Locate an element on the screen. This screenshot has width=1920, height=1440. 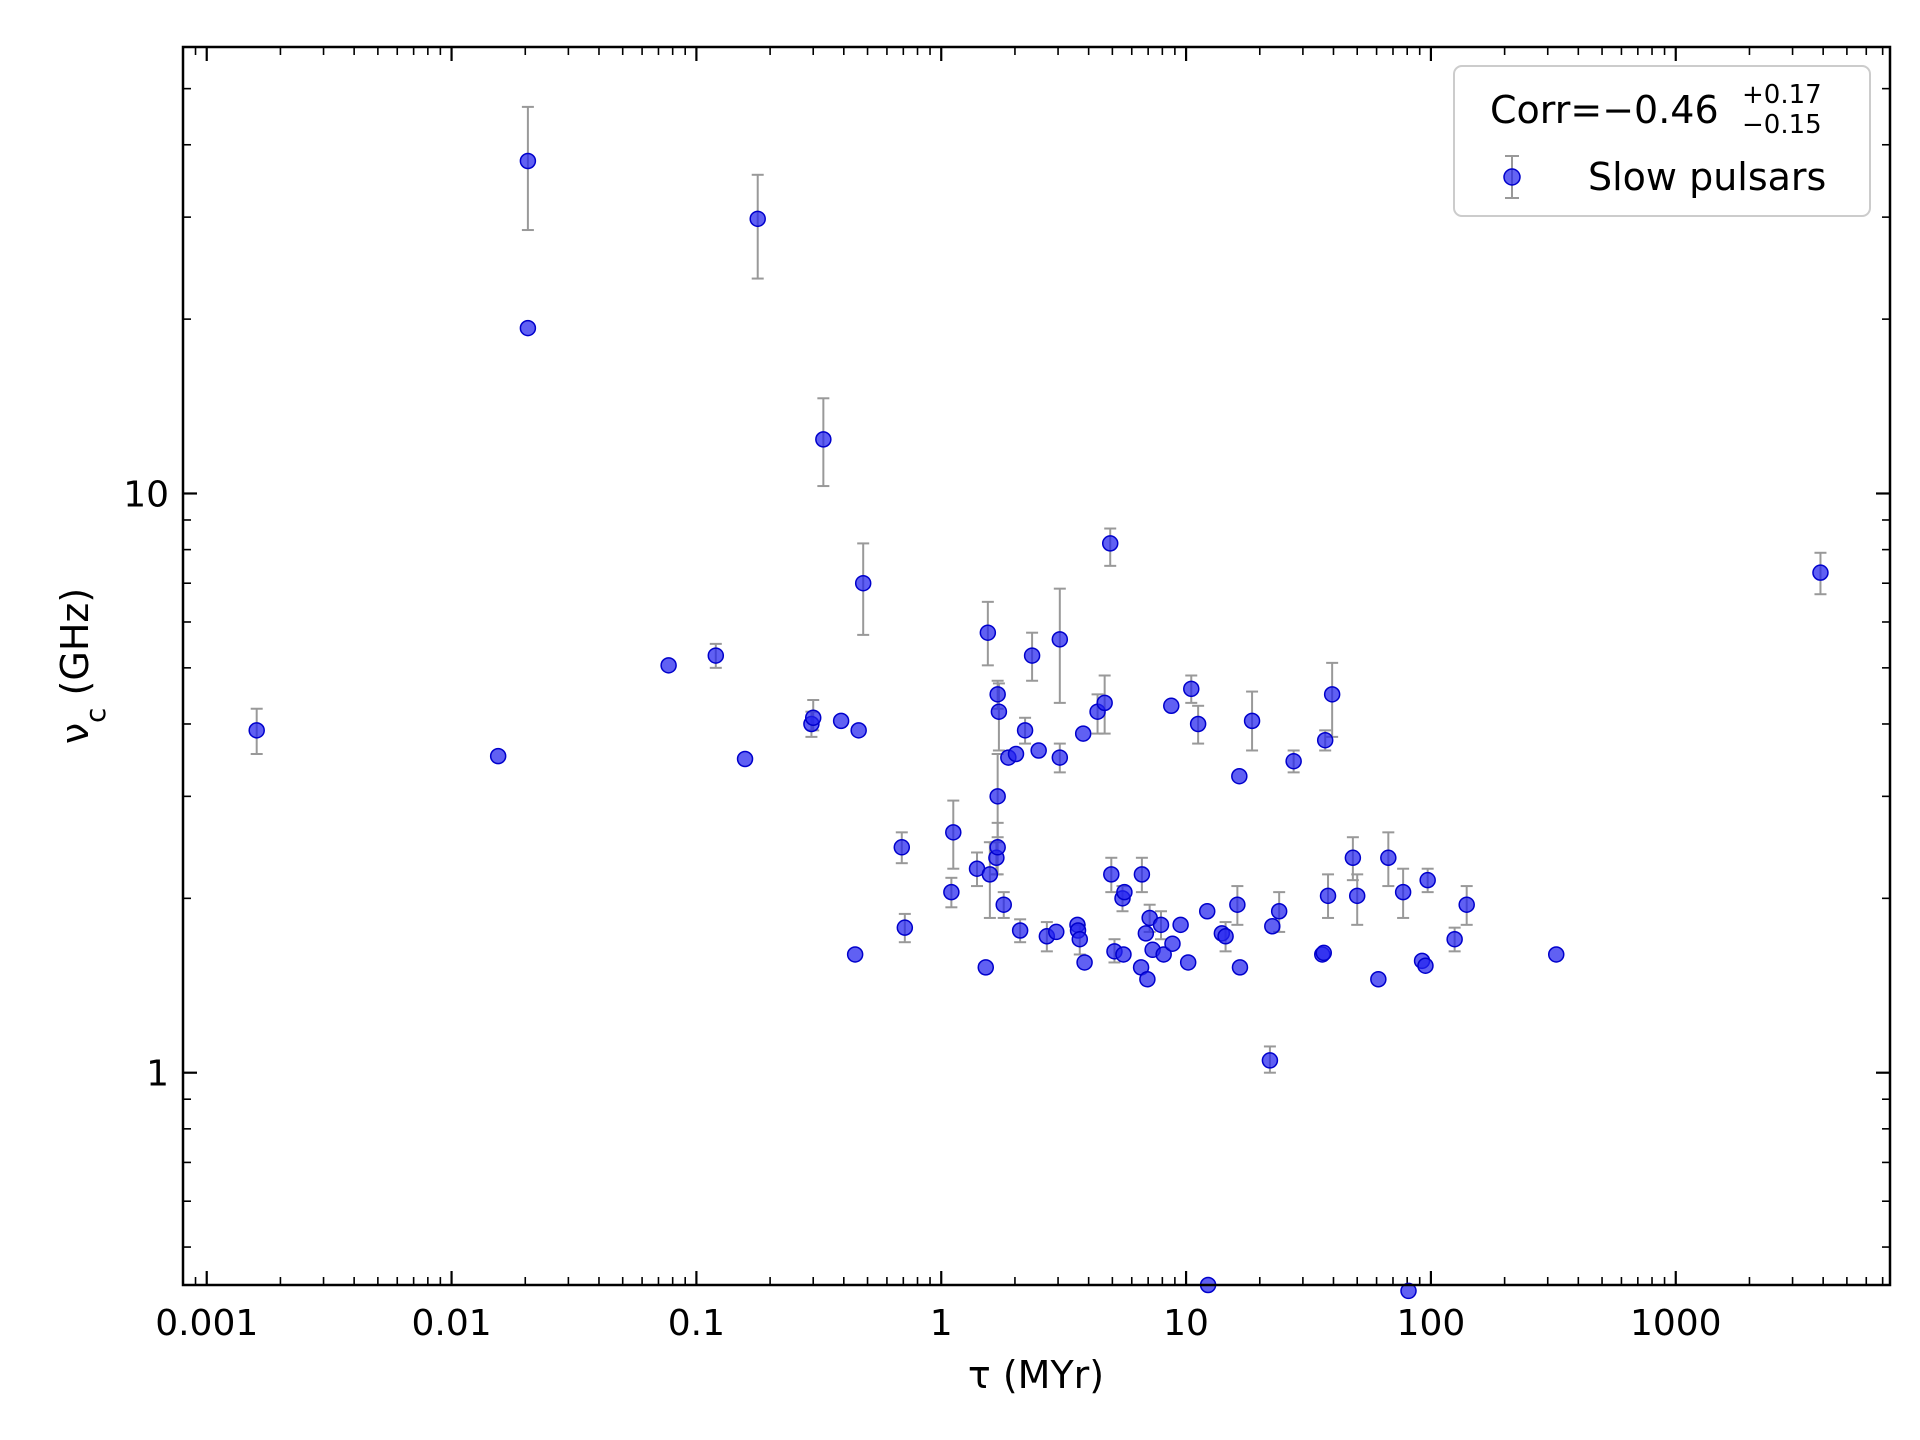
legend-label: Slow pulsars is located at coordinates (1707, 177).